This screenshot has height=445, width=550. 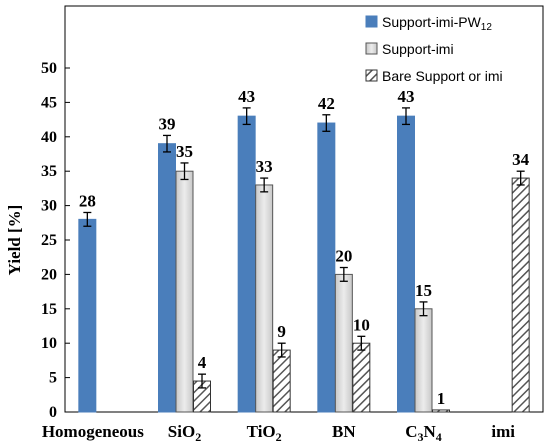 What do you see at coordinates (371, 21) in the screenshot?
I see `legend-swatch-solid` at bounding box center [371, 21].